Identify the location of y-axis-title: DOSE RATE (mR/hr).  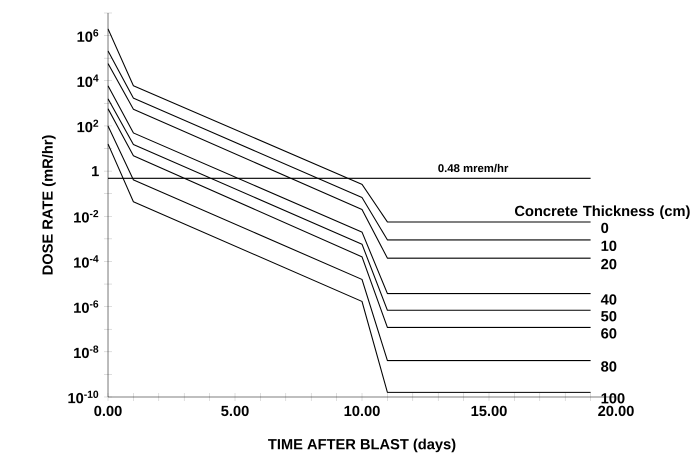
(49, 204).